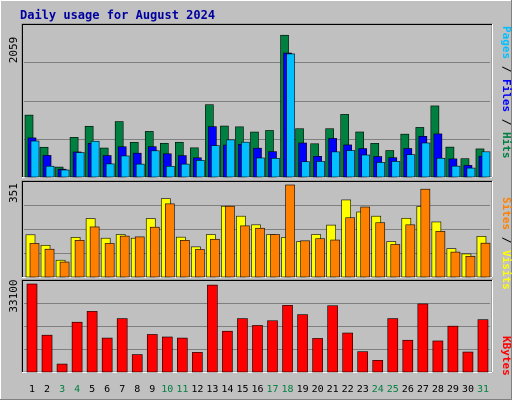 Image resolution: width=512 pixels, height=400 pixels. What do you see at coordinates (318, 389) in the screenshot?
I see `x-tick-label-day-20: 20` at bounding box center [318, 389].